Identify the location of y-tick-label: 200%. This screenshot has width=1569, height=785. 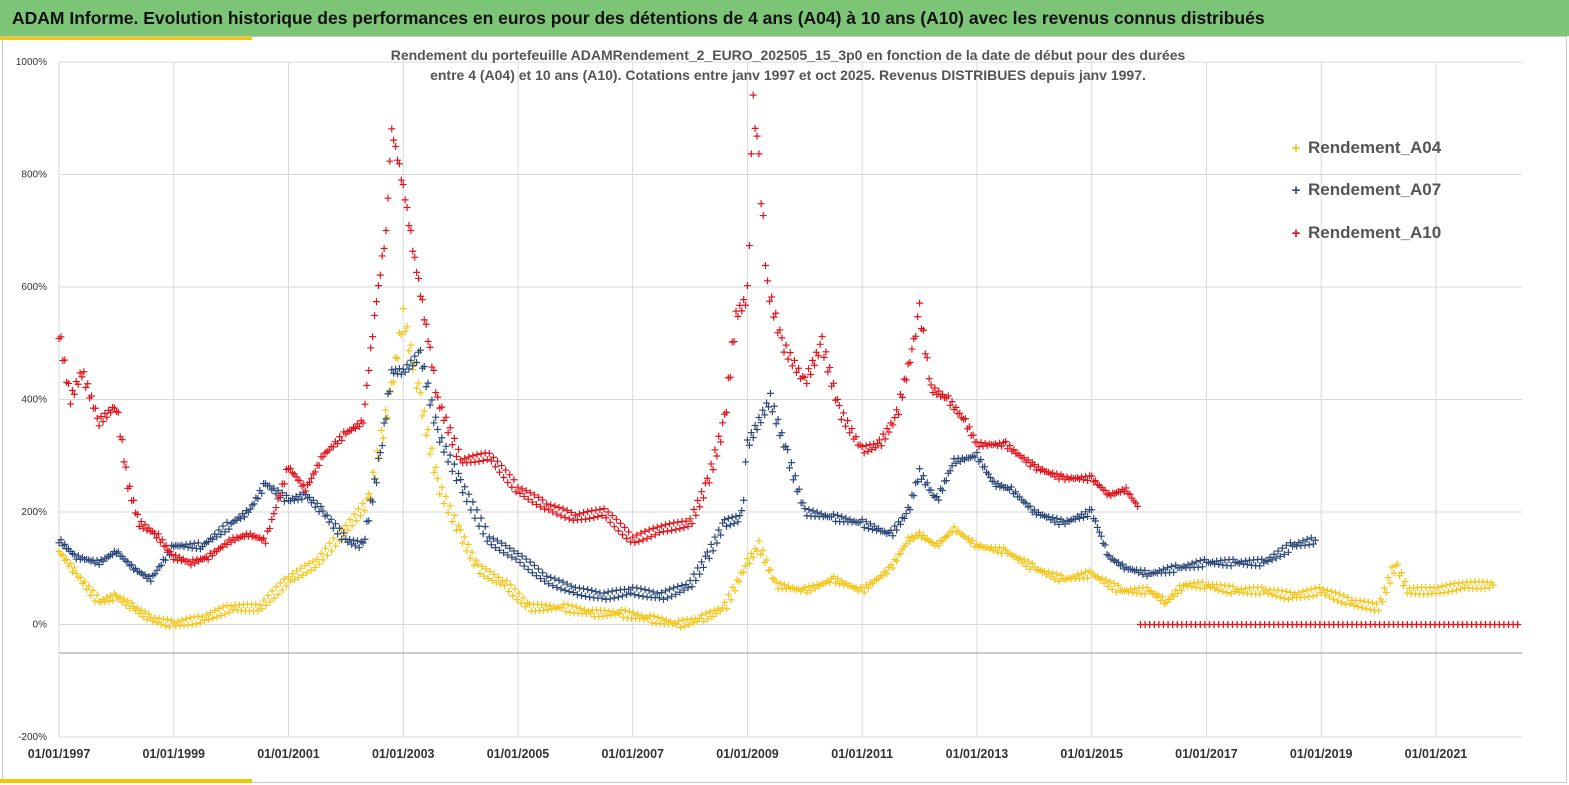
(34, 512).